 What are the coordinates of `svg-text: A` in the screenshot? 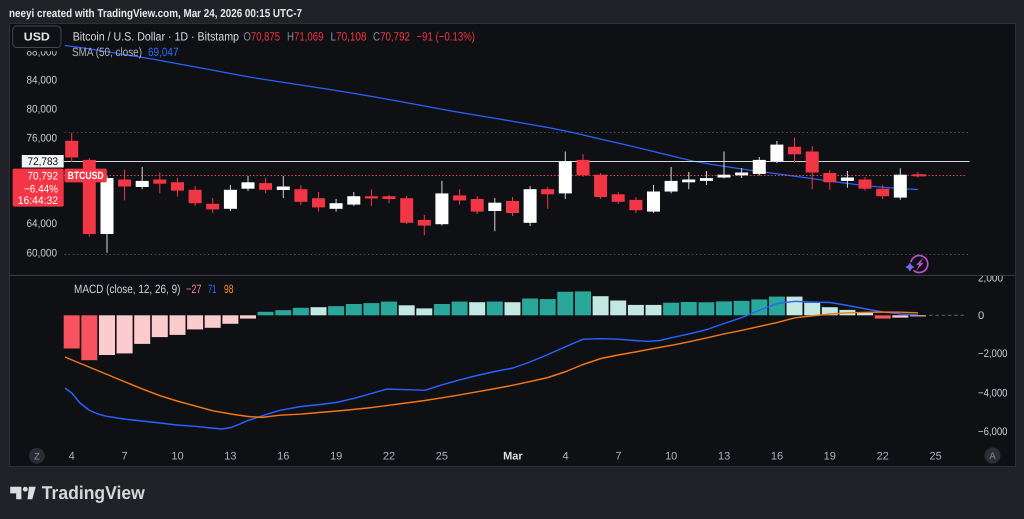 It's located at (992, 456).